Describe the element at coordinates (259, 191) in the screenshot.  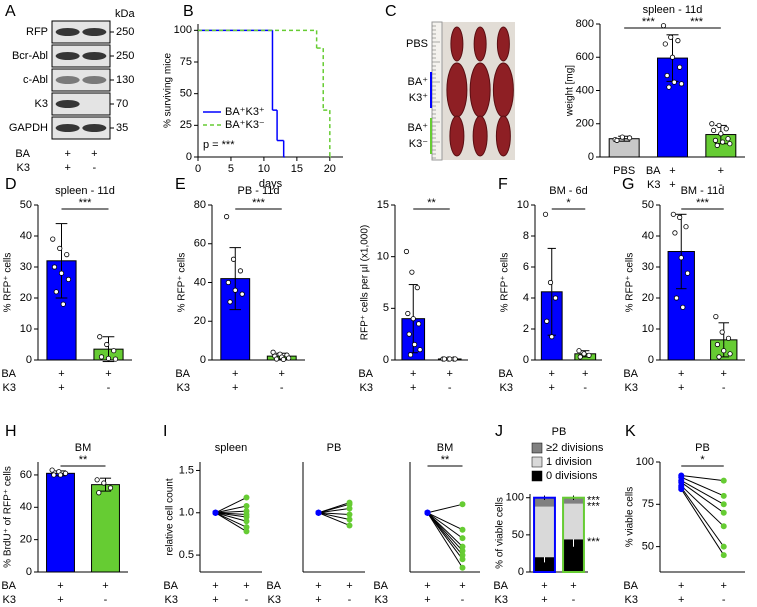
I see `chart-title: PB - 11d` at that location.